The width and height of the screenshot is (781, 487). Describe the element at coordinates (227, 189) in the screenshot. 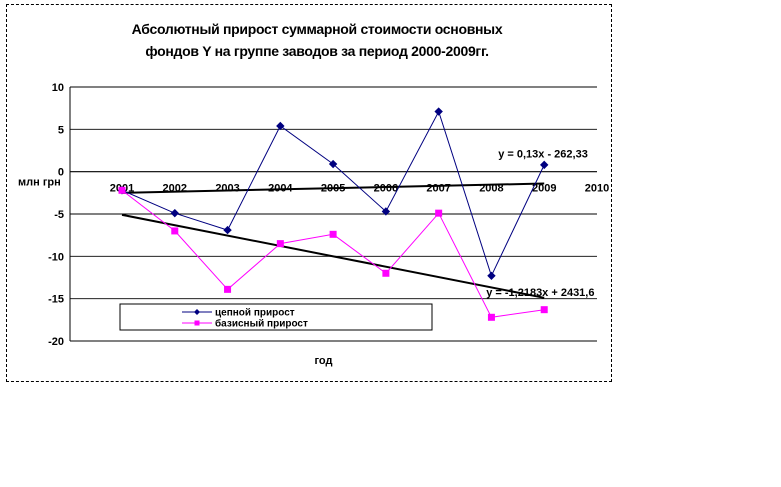

I see `x-tick-label-2: 2003` at that location.